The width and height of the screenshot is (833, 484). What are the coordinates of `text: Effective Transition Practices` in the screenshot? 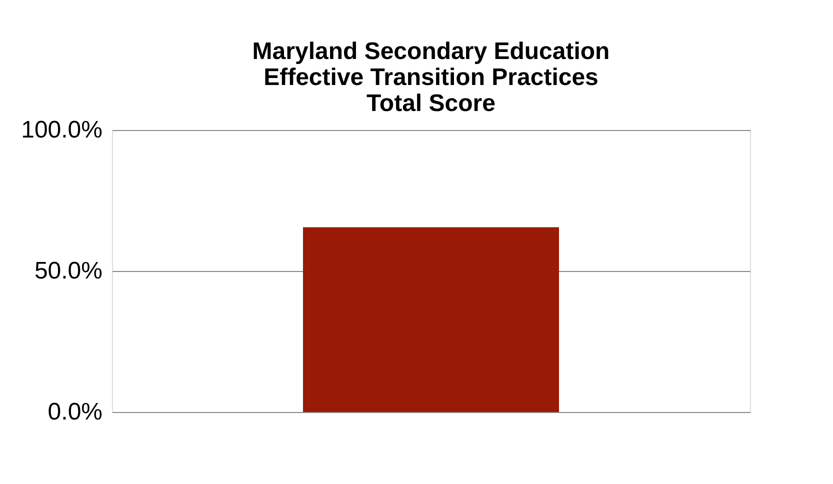 It's located at (431, 77).